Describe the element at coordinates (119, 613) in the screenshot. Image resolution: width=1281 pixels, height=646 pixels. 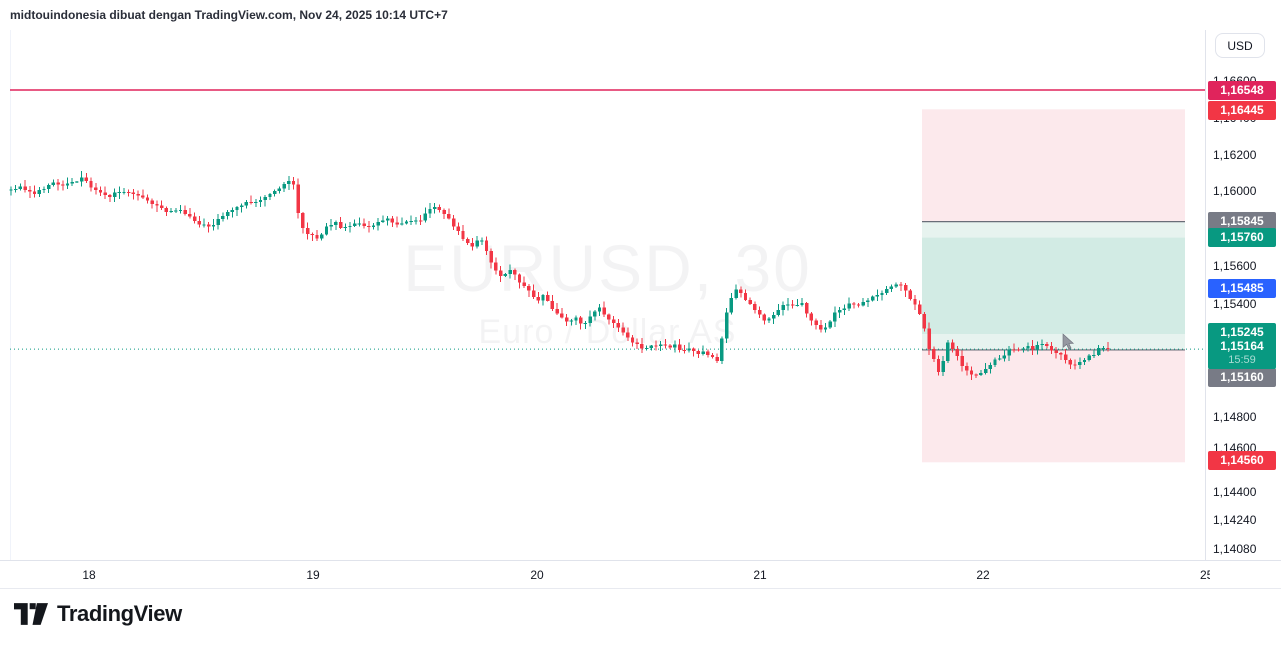
I see `tradingview-logo-text: TradingView` at that location.